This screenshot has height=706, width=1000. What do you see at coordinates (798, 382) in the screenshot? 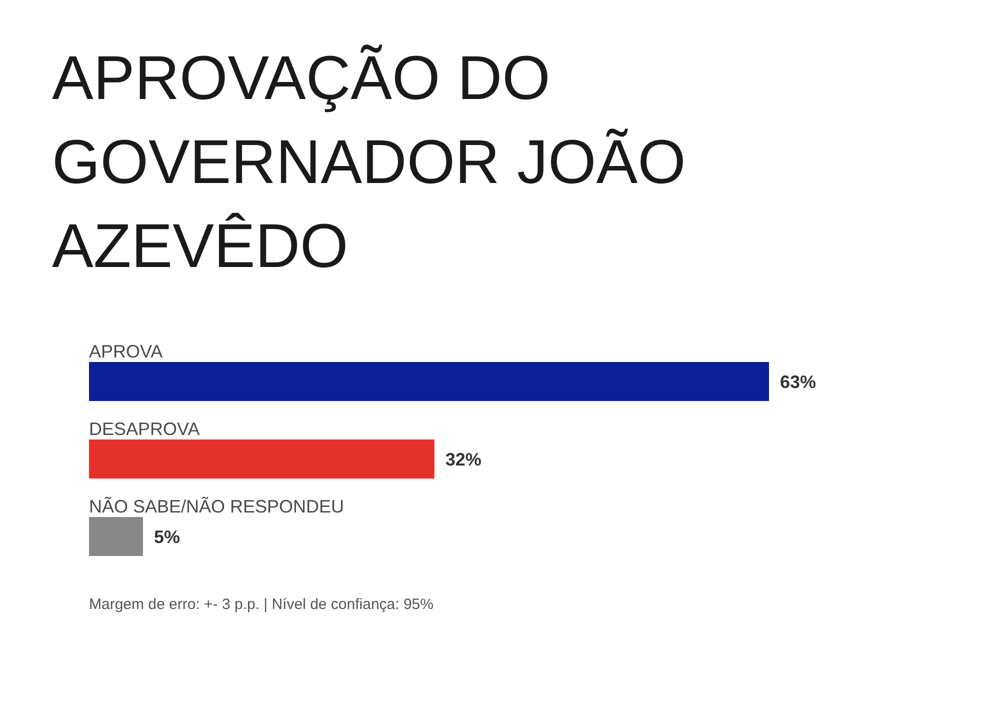
I see `data-label: 63%` at bounding box center [798, 382].